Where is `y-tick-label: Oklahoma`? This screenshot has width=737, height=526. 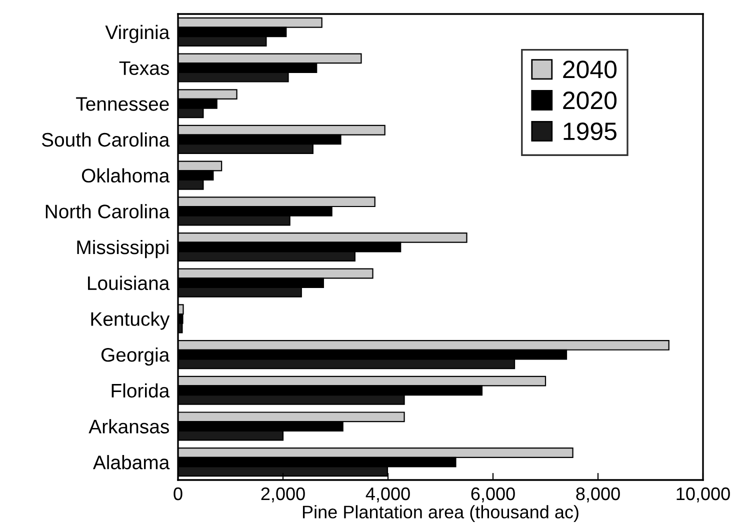
y-tick-label: Oklahoma is located at coordinates (126, 175).